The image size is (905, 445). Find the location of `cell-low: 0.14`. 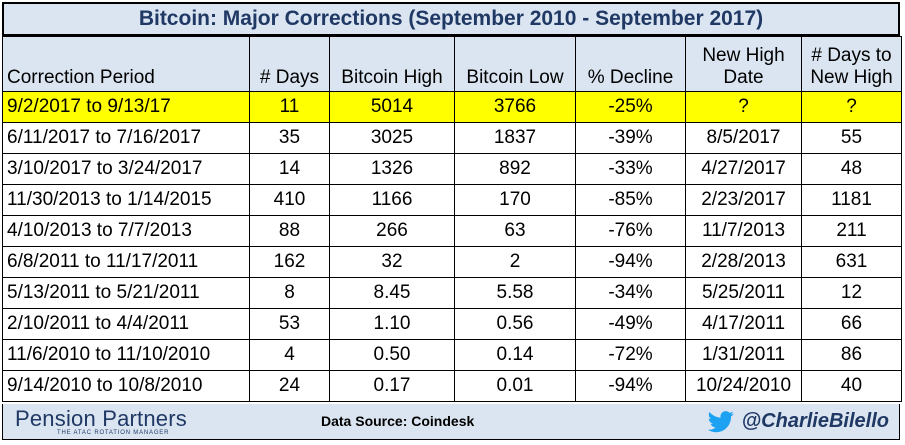

cell-low: 0.14 is located at coordinates (515, 355).